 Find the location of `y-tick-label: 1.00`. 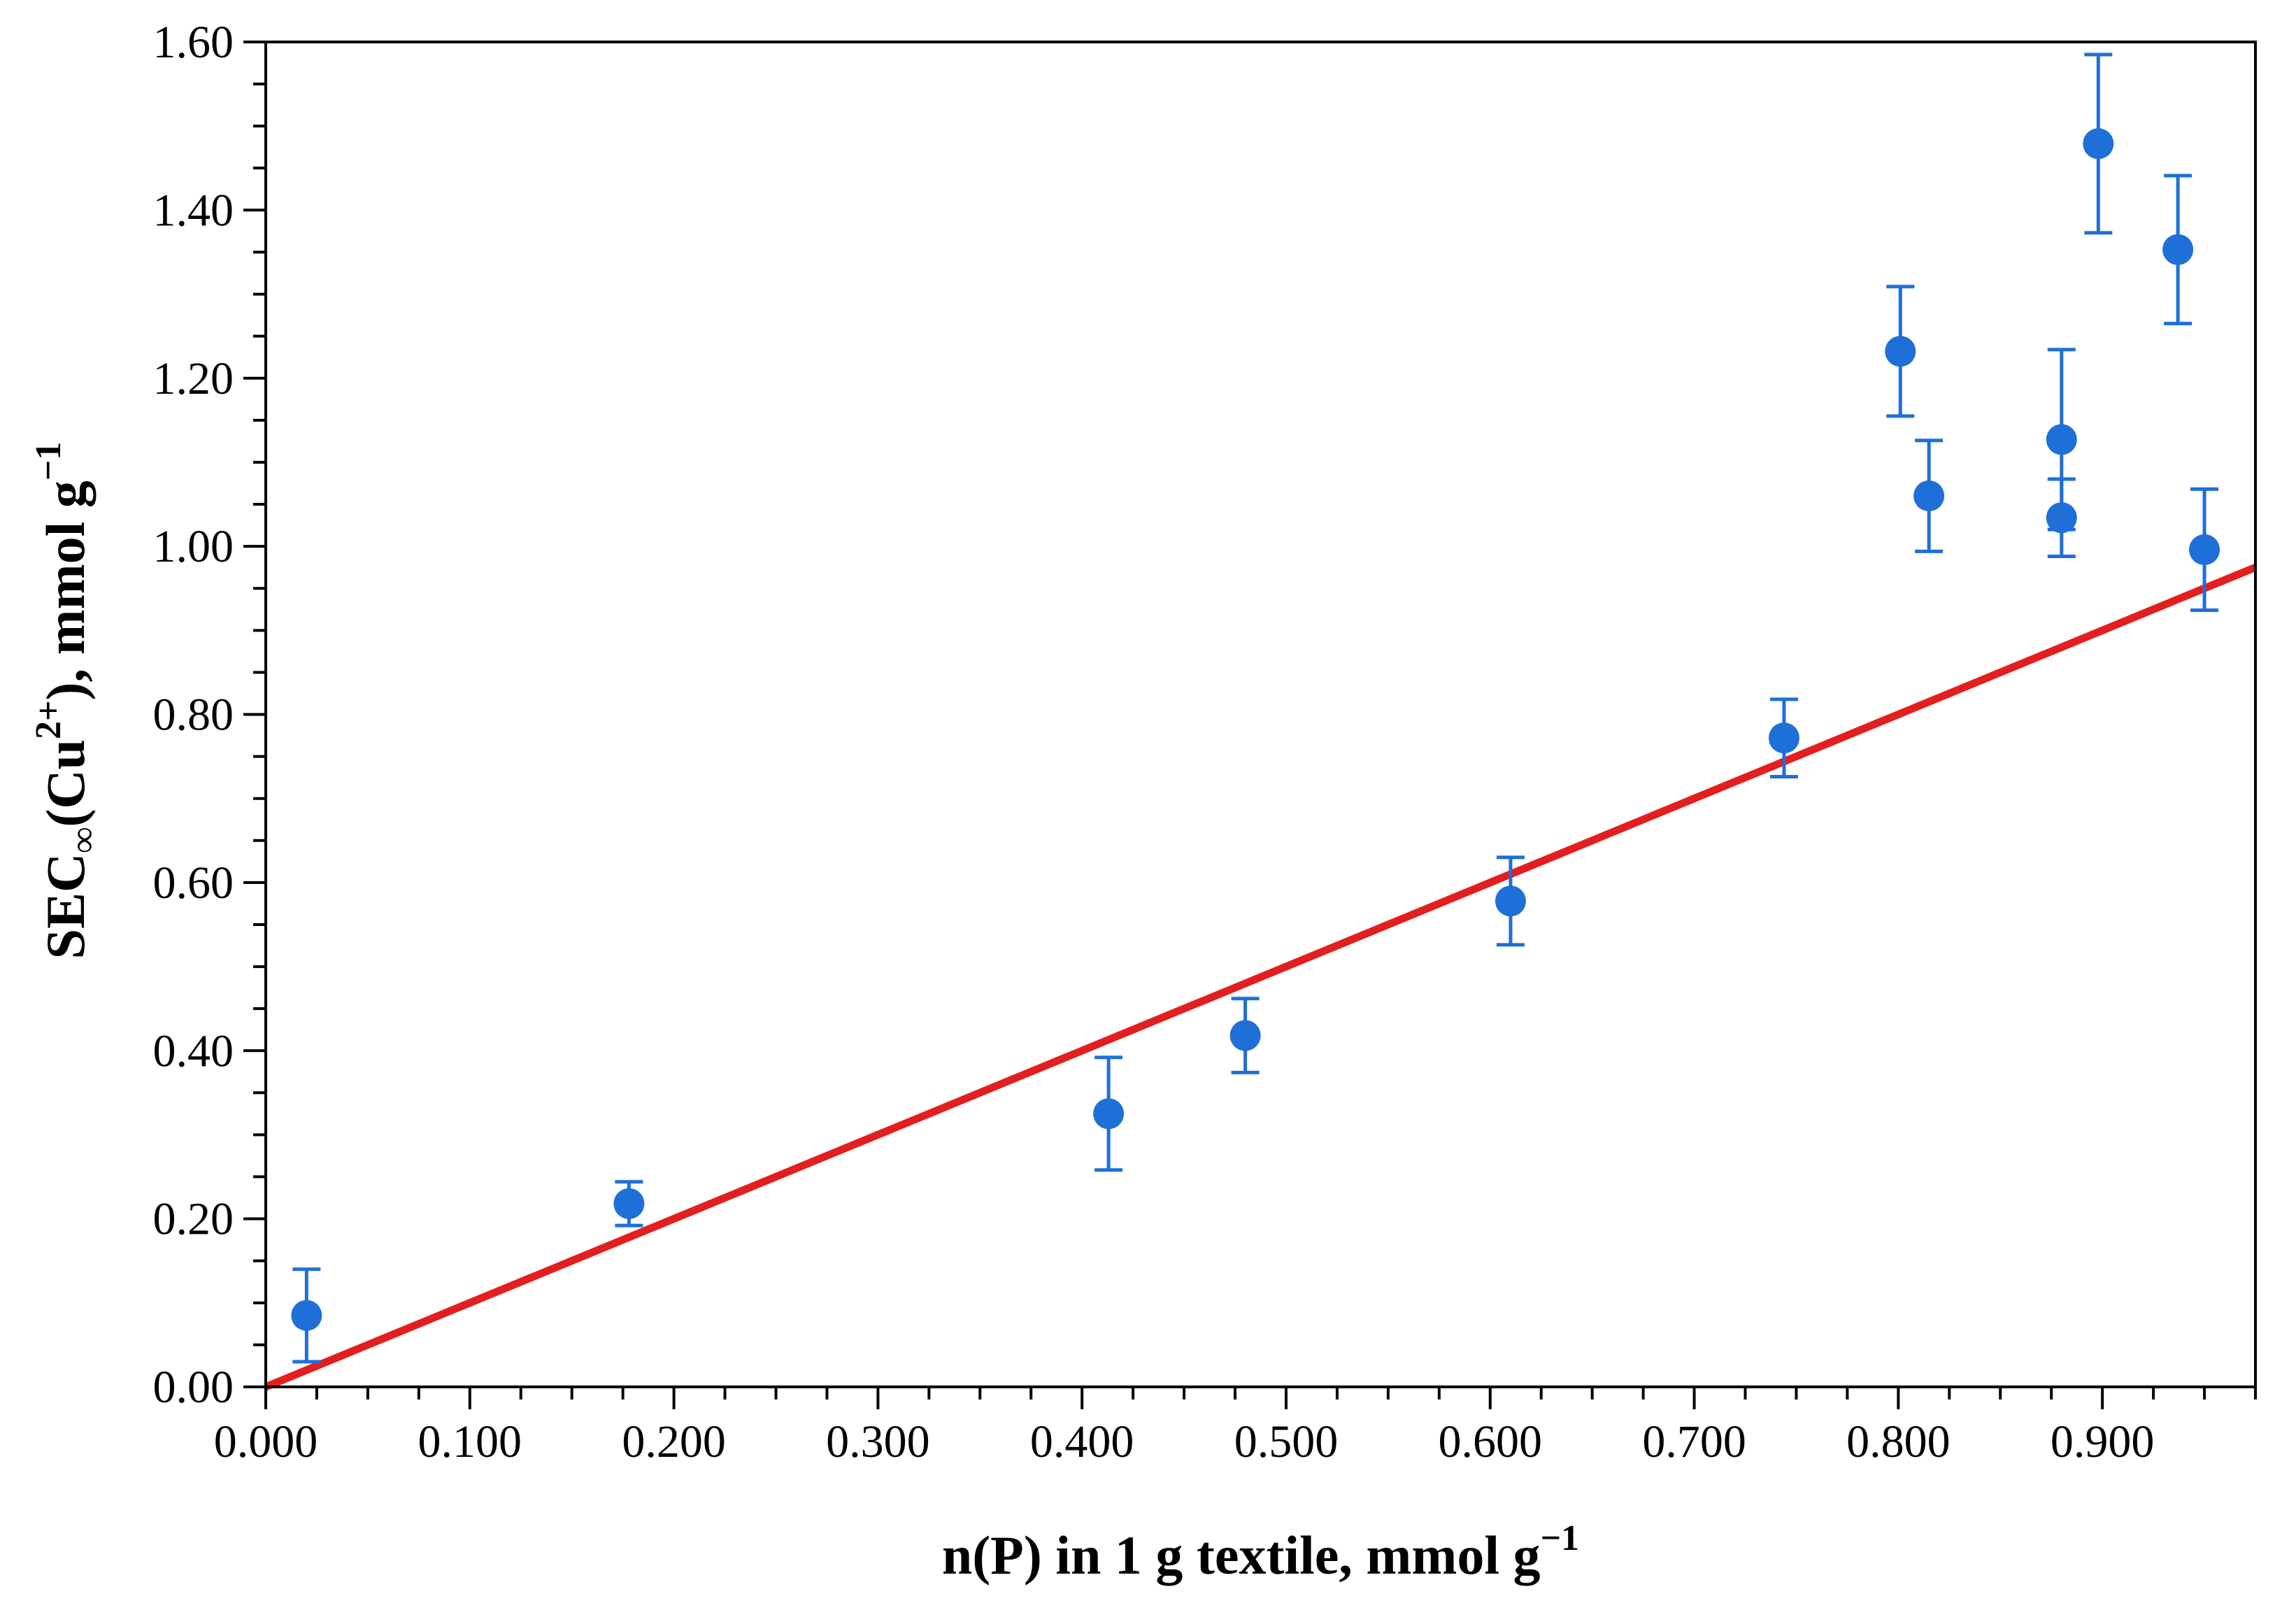

y-tick-label: 1.00 is located at coordinates (193, 546).